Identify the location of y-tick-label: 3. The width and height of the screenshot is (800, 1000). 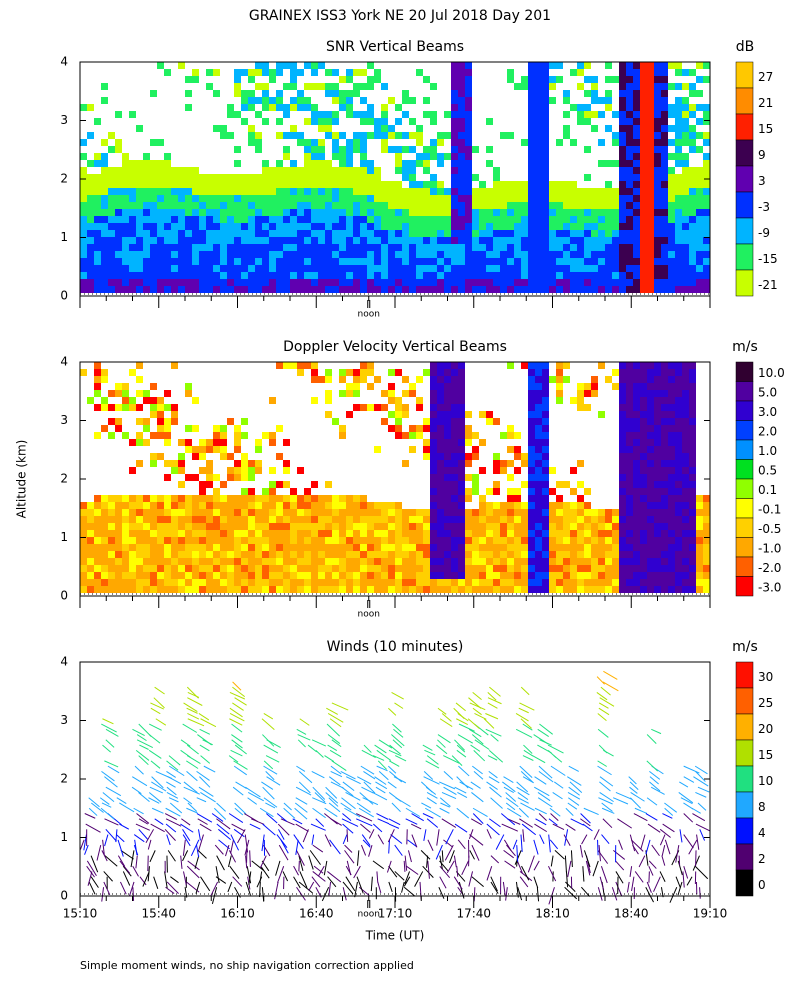
(64, 120).